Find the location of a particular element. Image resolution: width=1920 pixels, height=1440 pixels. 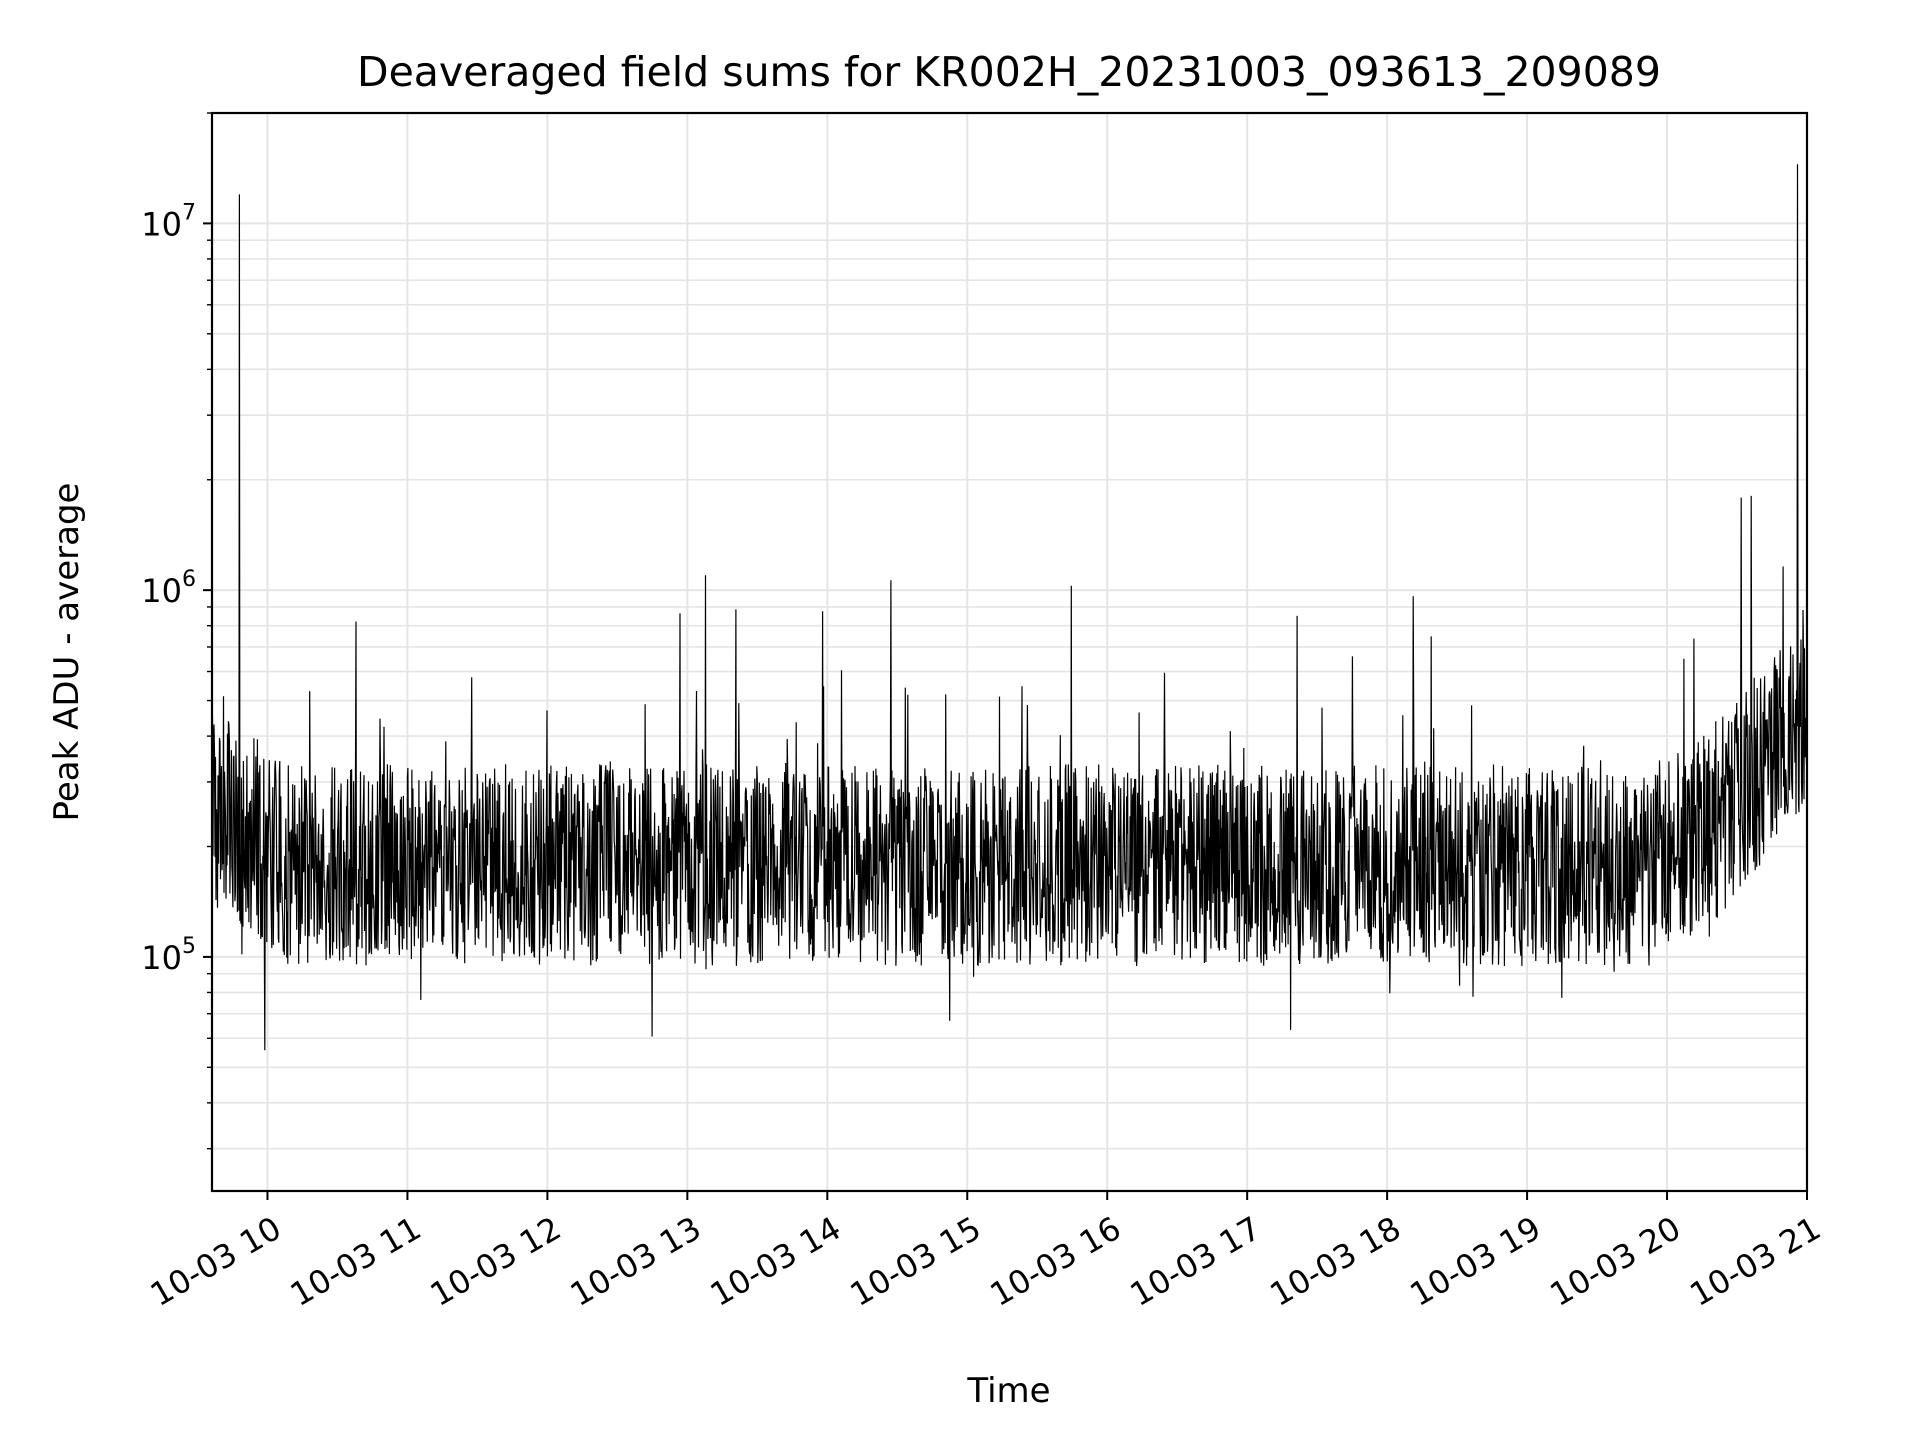

x-tick-label: 10-03 19 is located at coordinates (1475, 1261).